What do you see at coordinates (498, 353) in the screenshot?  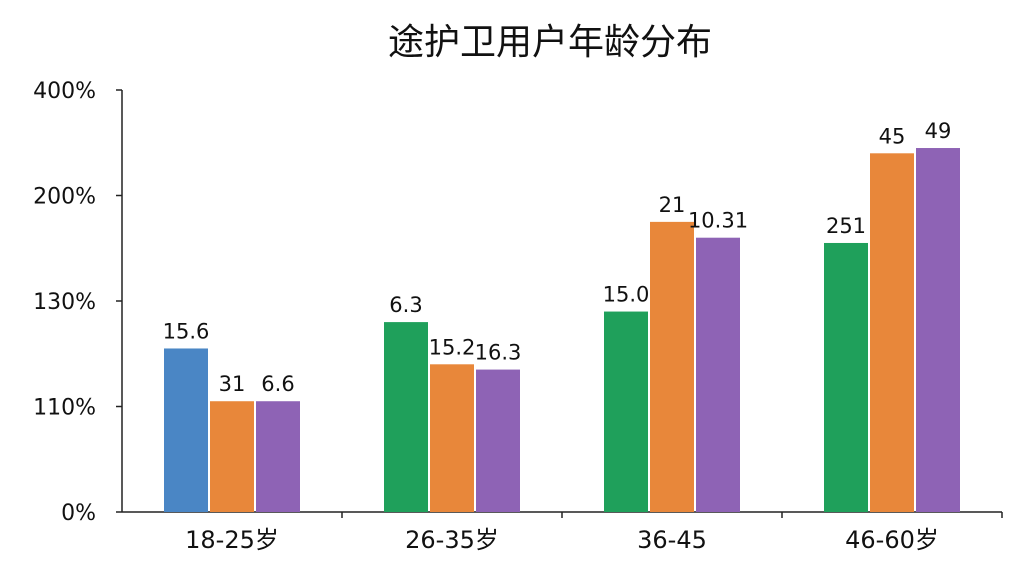 I see `data-label: 16.3` at bounding box center [498, 353].